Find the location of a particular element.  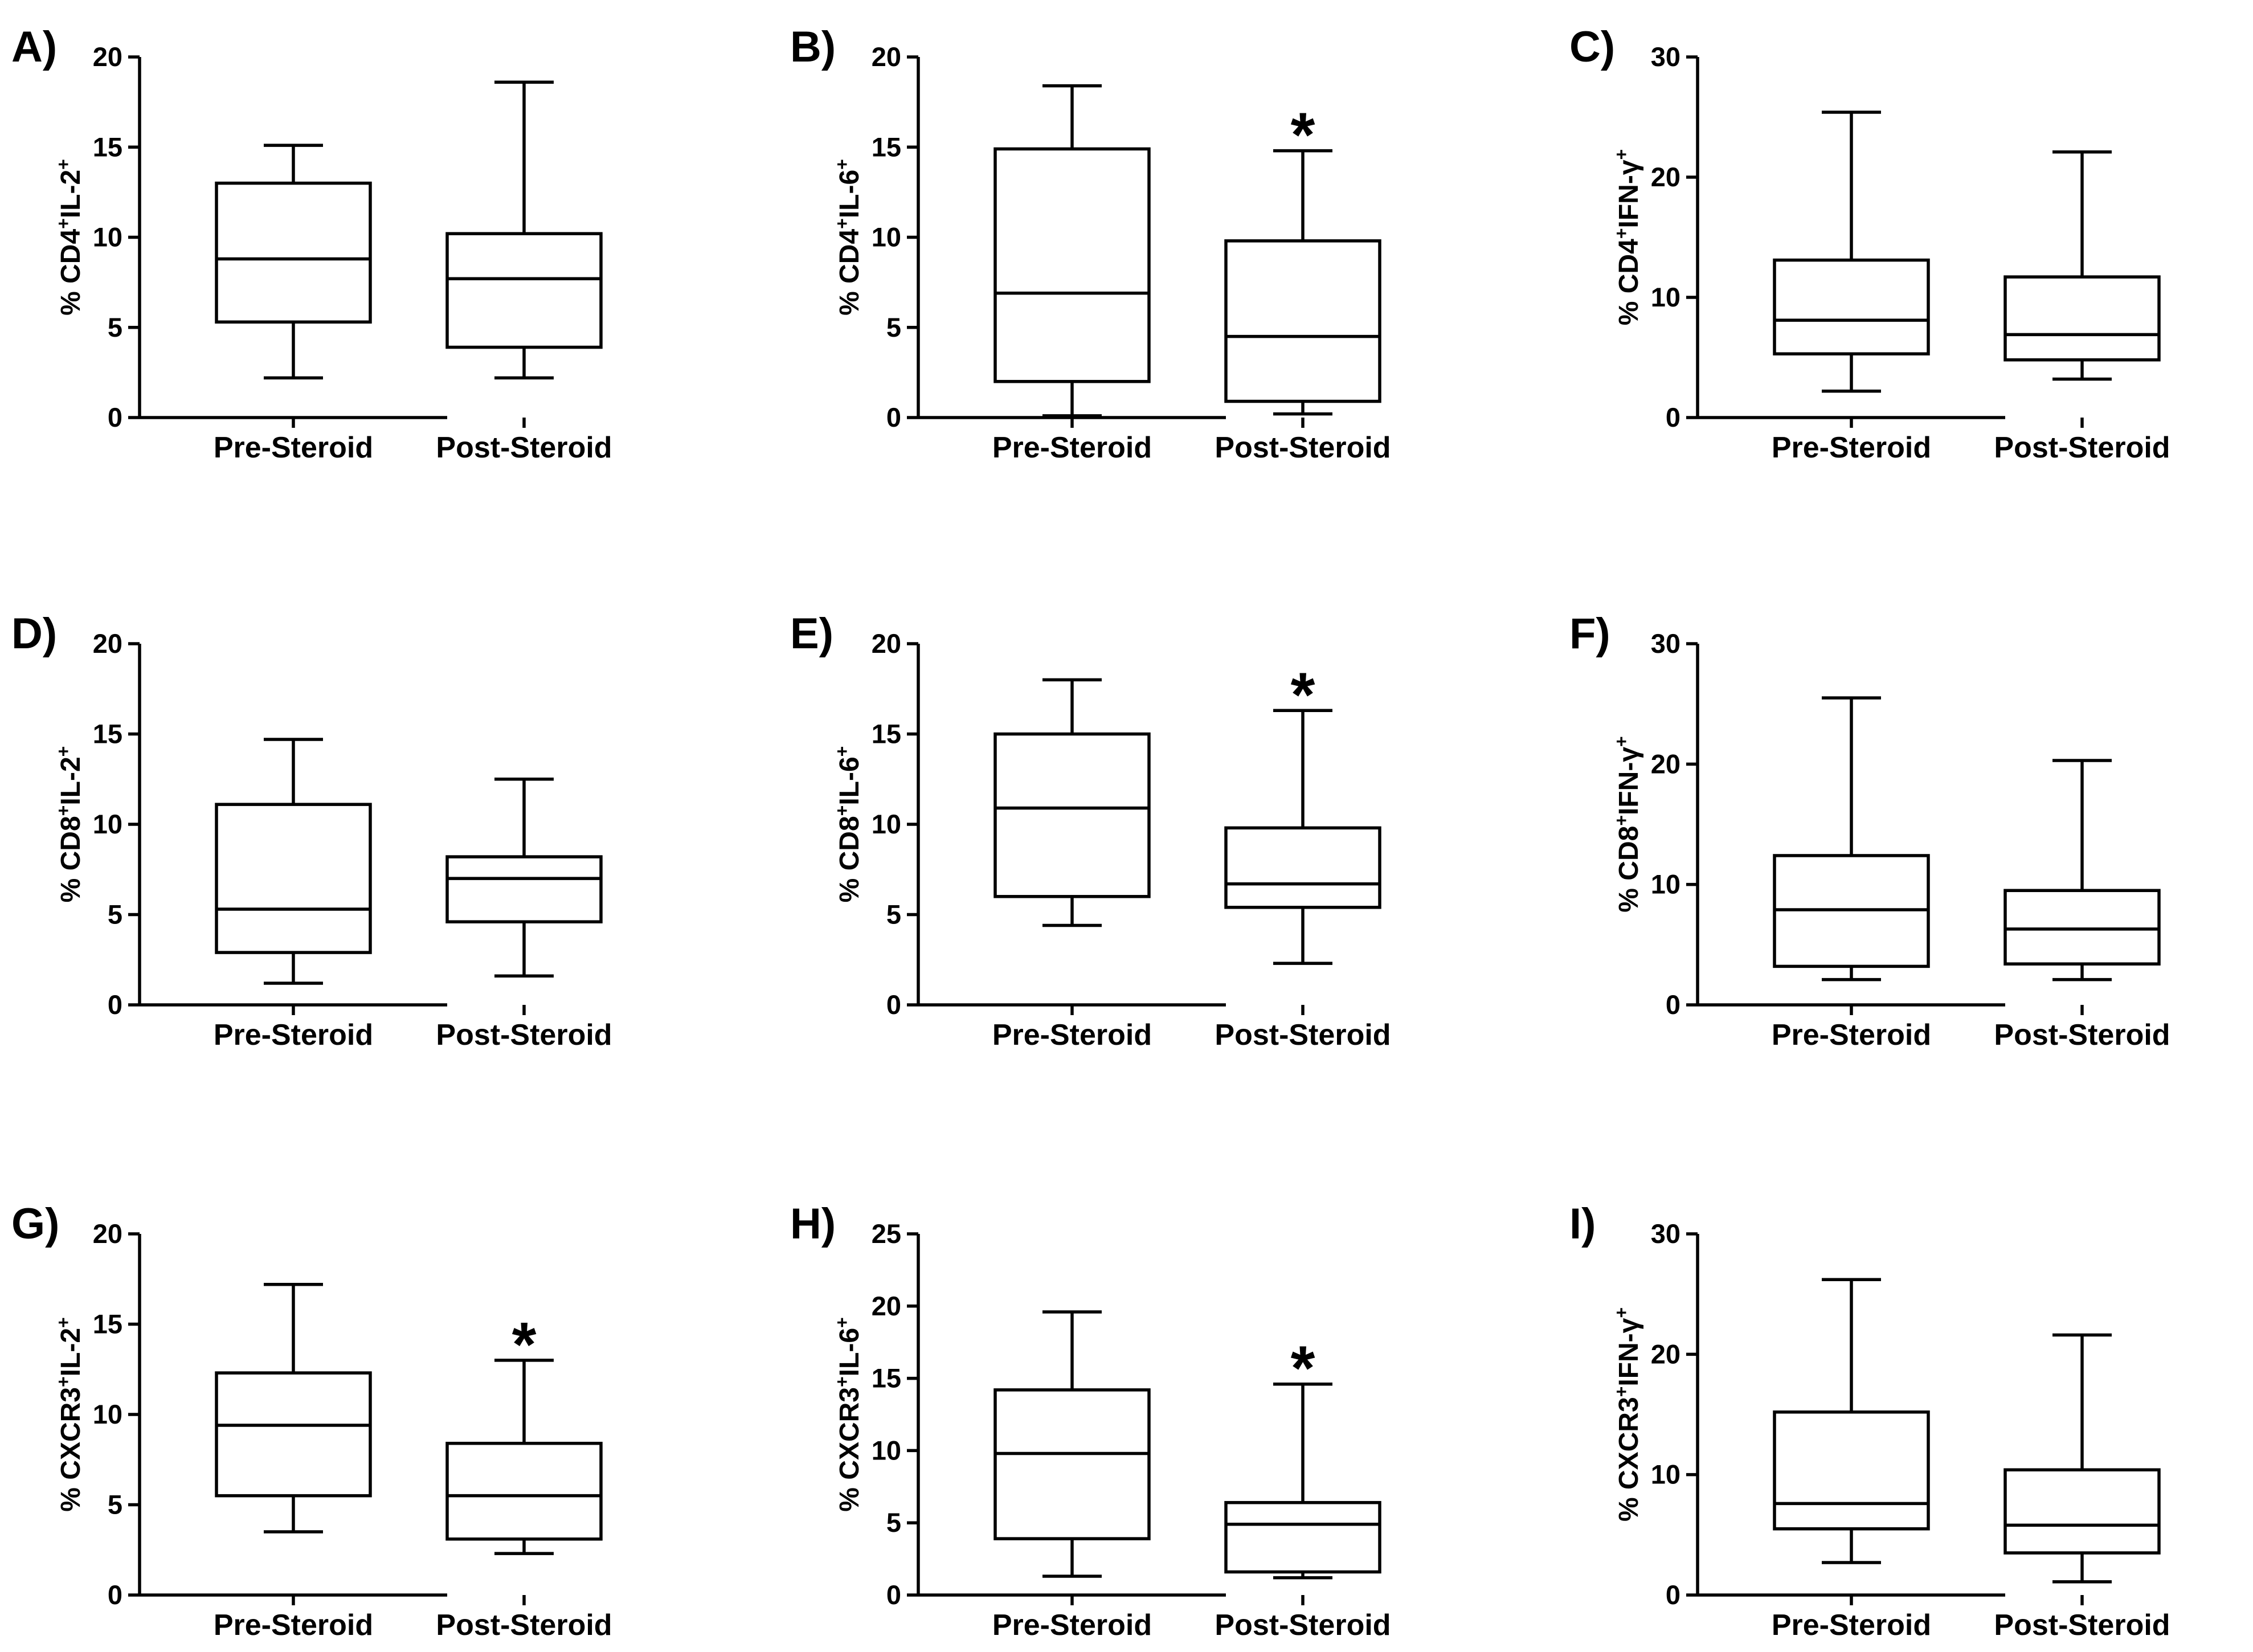

significance-star: * is located at coordinates (524, 1345).